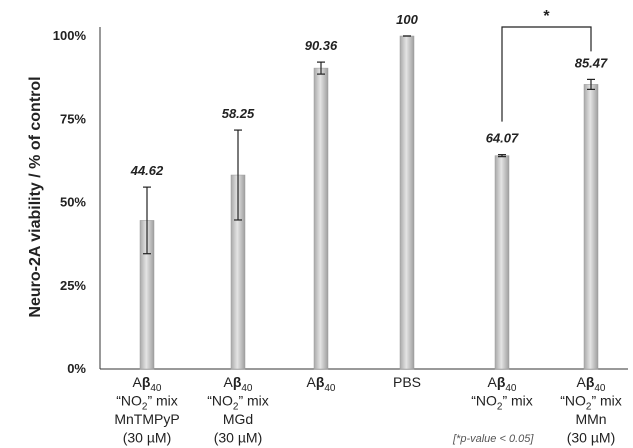 The width and height of the screenshot is (633, 448). What do you see at coordinates (590, 419) in the screenshot?
I see `category-label-line: MMn` at bounding box center [590, 419].